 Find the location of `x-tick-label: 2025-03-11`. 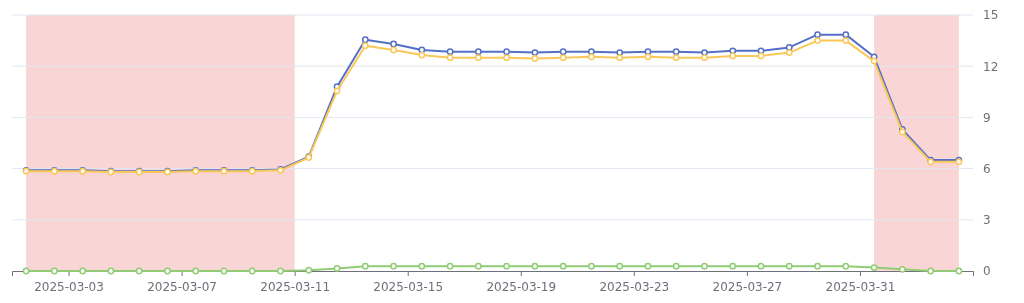

x-tick-label: 2025-03-11 is located at coordinates (295, 286).